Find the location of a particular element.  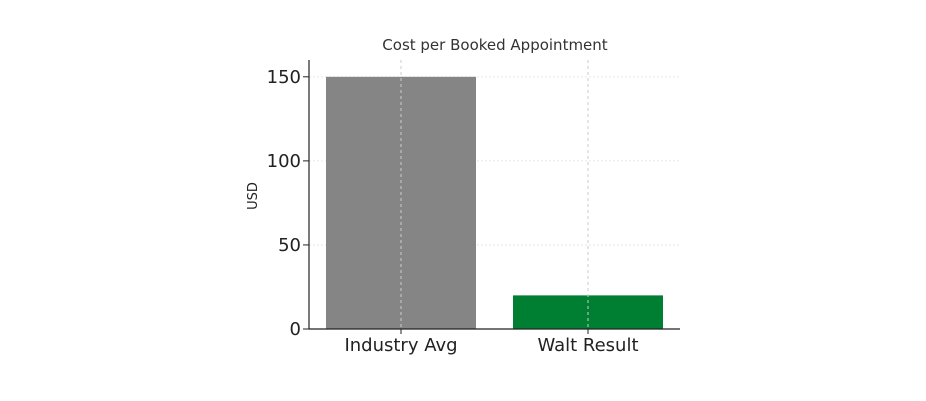

y-ticks: 0 50 100 150 is located at coordinates (288, 203).